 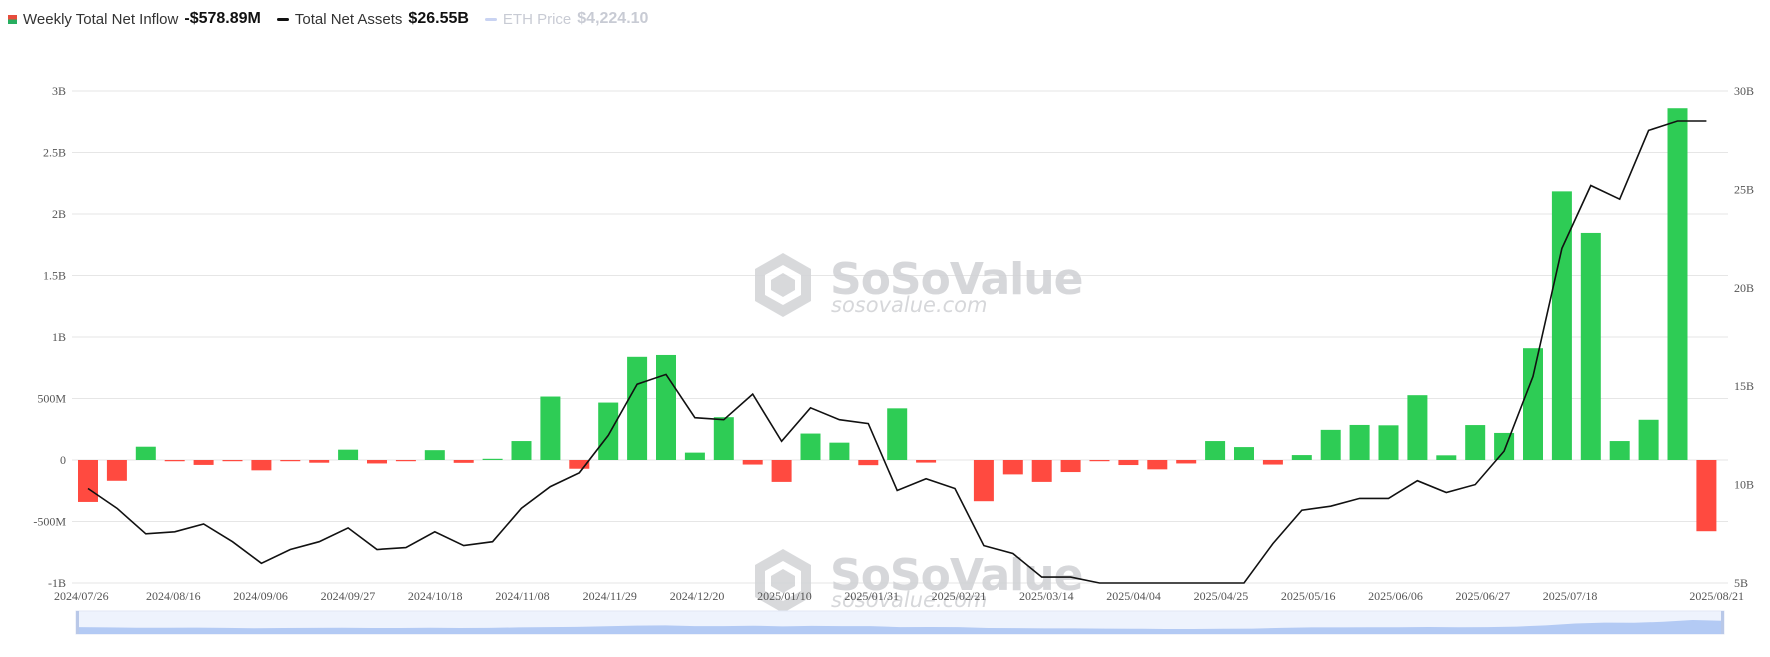 I want to click on navigator-right-handle, so click(x=1722, y=622).